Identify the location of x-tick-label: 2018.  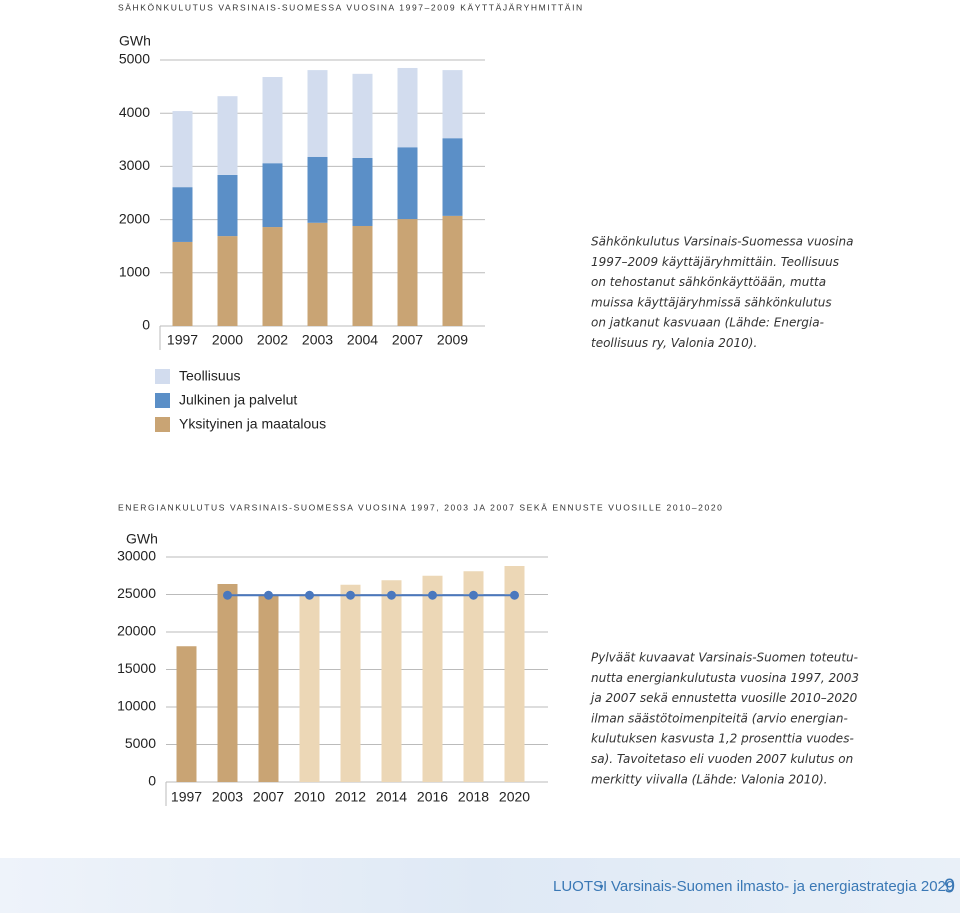
(473, 797).